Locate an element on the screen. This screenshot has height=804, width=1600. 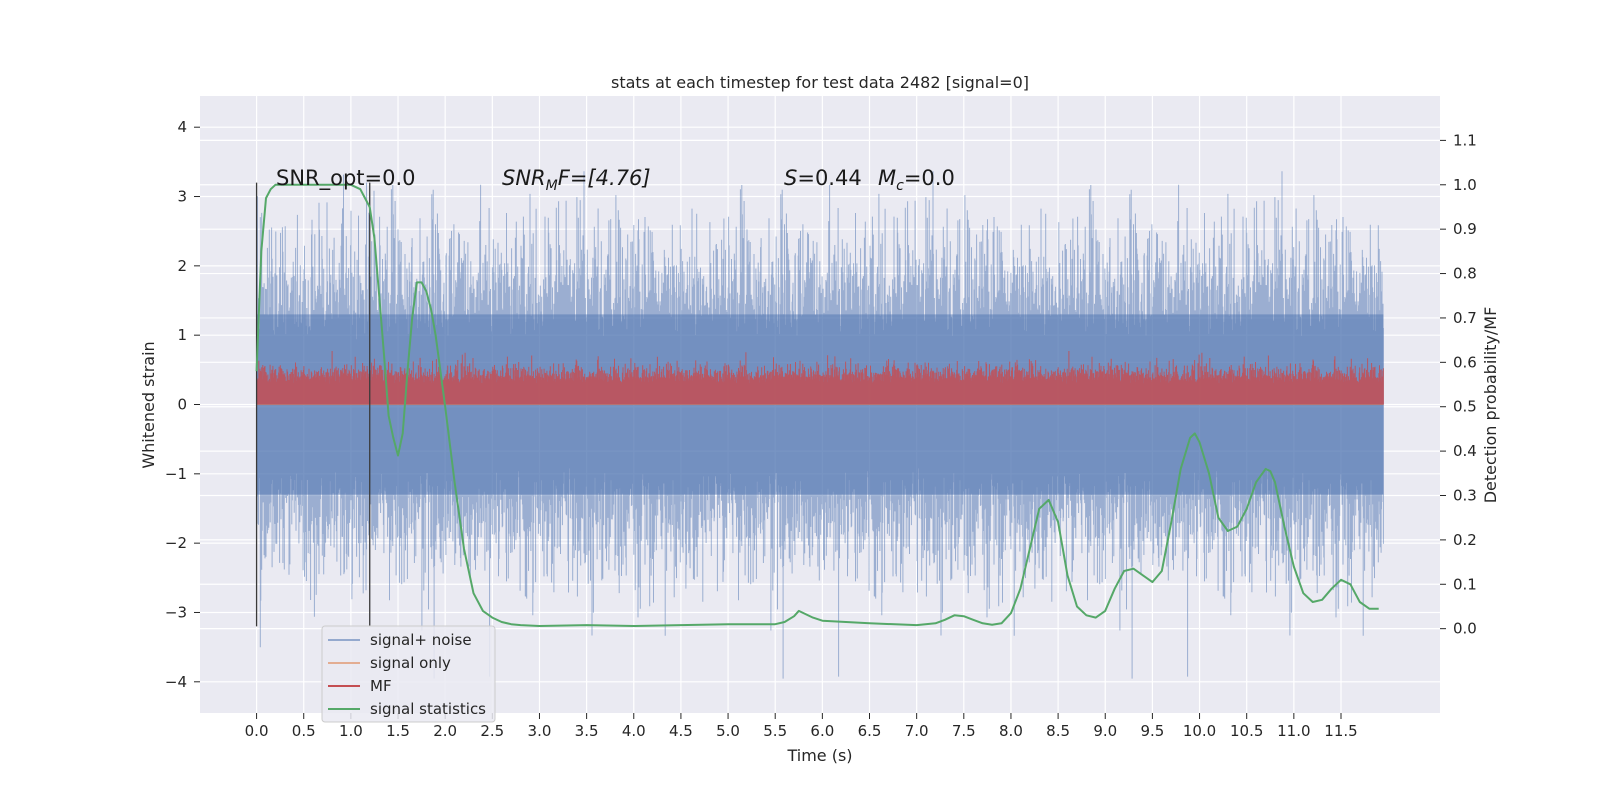
y2-tick-label: 0.7 is located at coordinates (1465, 318).